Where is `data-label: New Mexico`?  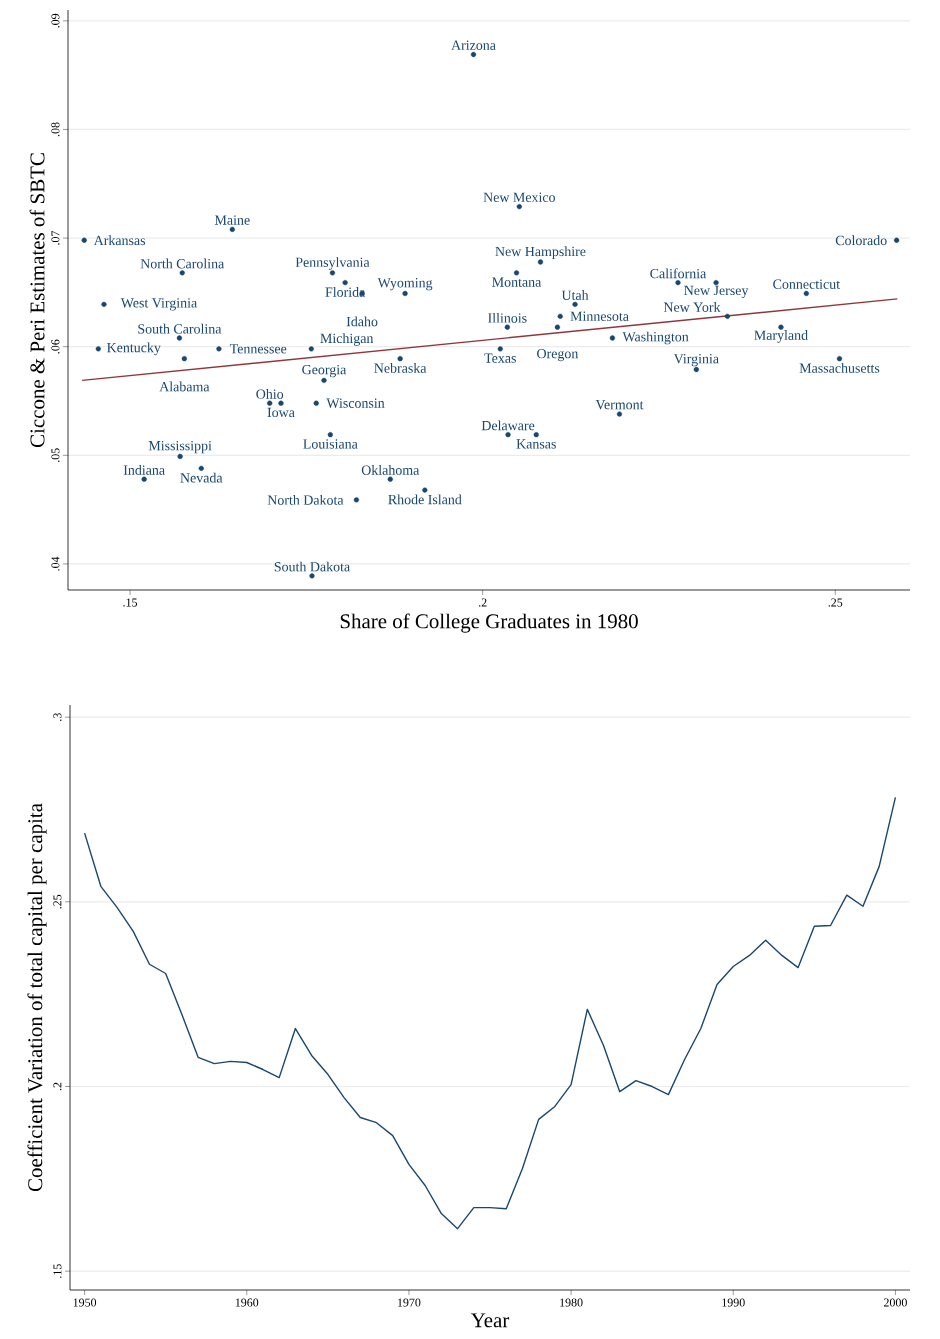 data-label: New Mexico is located at coordinates (519, 197).